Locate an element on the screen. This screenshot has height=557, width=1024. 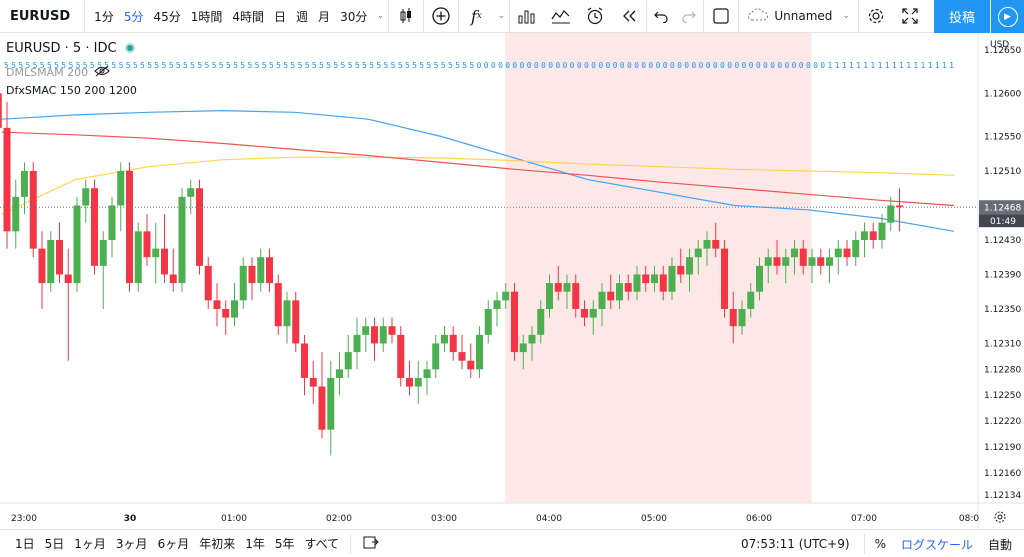
alarm-clock-icon is located at coordinates (595, 16).